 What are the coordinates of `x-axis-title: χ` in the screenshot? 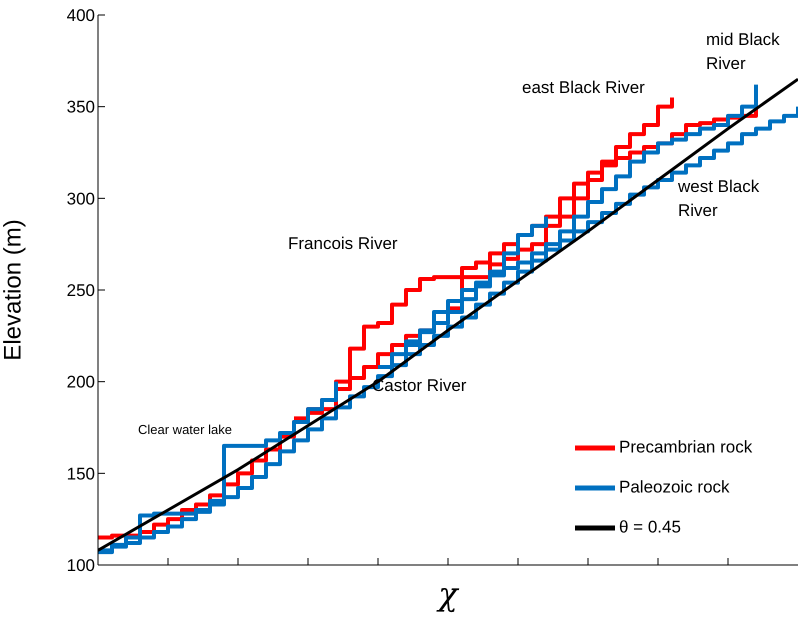 It's located at (448, 594).